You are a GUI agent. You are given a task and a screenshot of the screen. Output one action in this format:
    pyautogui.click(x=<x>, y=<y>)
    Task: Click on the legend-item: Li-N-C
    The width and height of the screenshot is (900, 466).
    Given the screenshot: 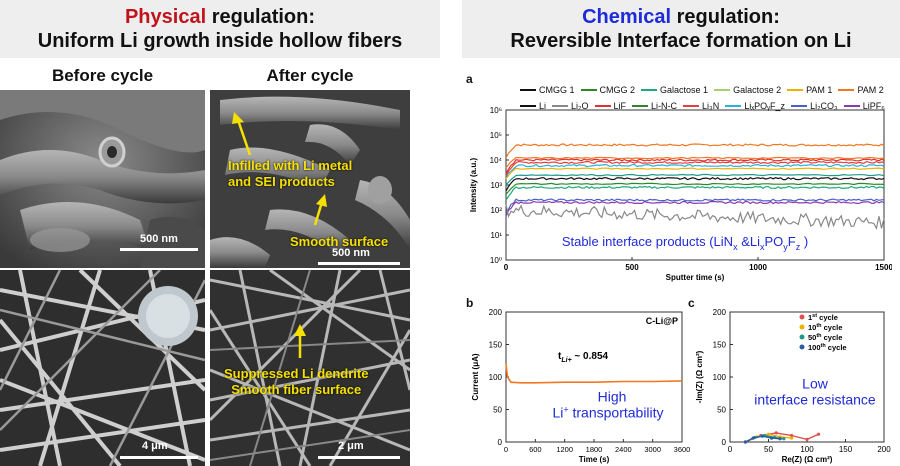 What is the action you would take?
    pyautogui.click(x=654, y=106)
    